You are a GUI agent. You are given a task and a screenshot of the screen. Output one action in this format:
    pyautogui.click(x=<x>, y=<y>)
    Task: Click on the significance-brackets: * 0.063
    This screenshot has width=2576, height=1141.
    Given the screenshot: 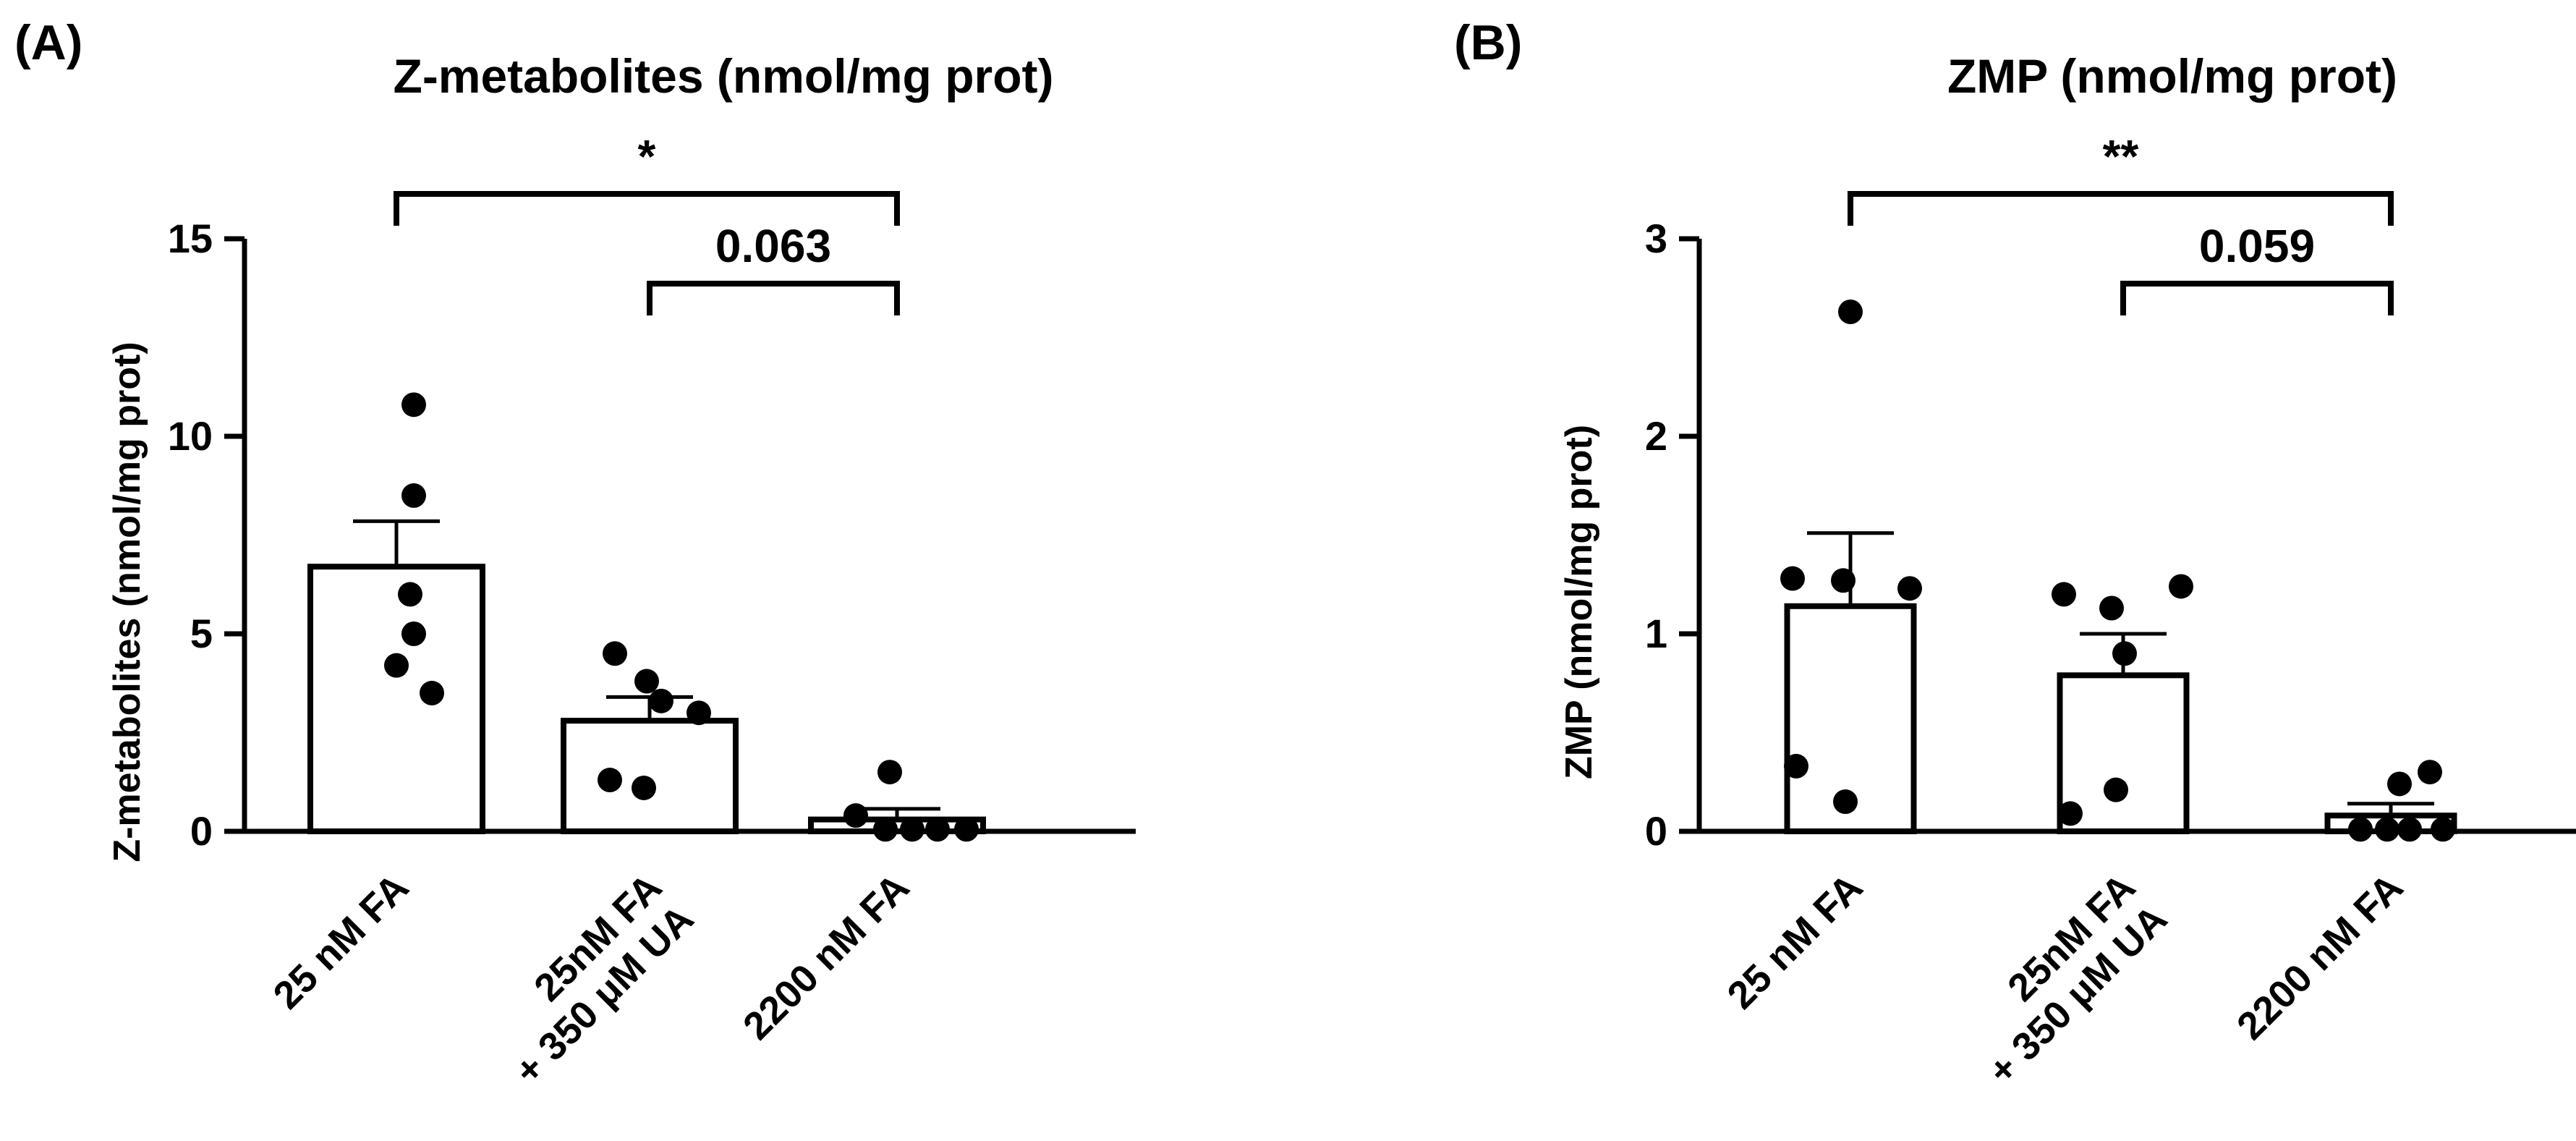 What is the action you would take?
    pyautogui.click(x=647, y=223)
    